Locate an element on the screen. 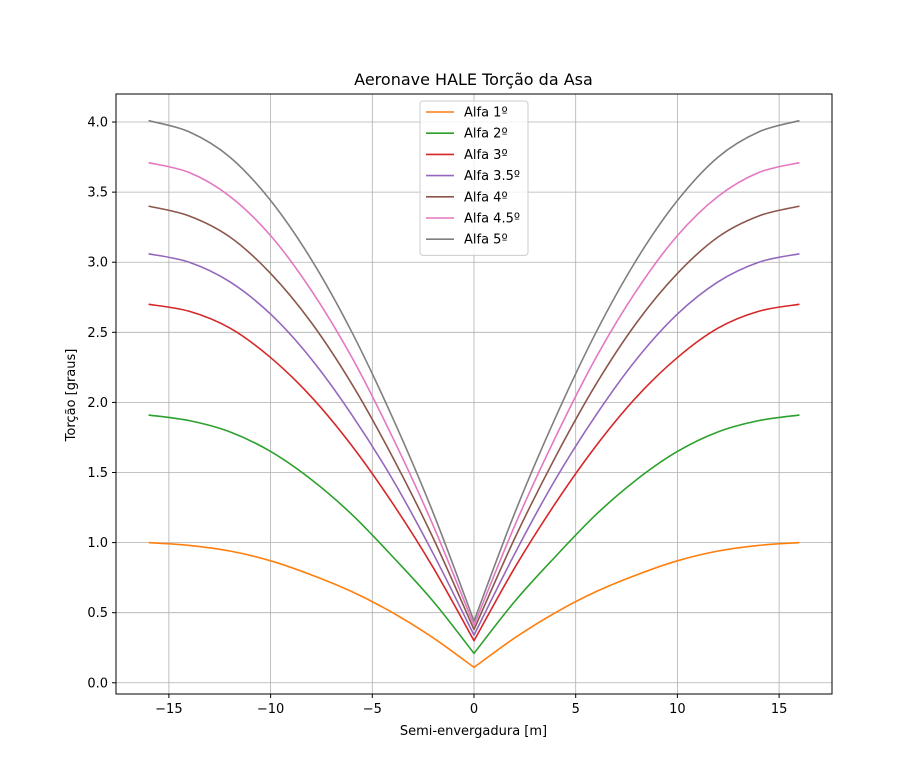 This screenshot has width=924, height=781. y-tick-label: 0.5 is located at coordinates (97, 613).